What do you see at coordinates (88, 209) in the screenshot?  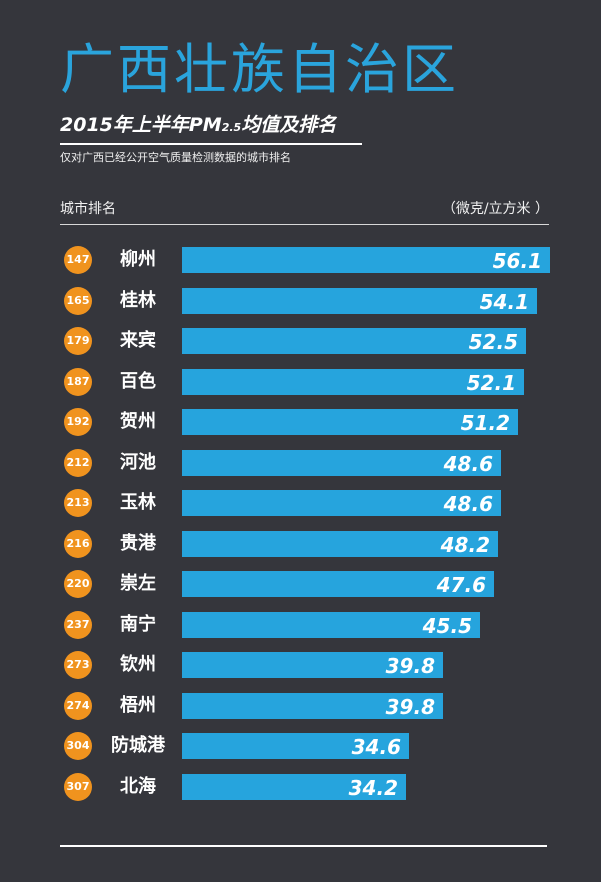 I see `column-header-rank: 城市排名` at bounding box center [88, 209].